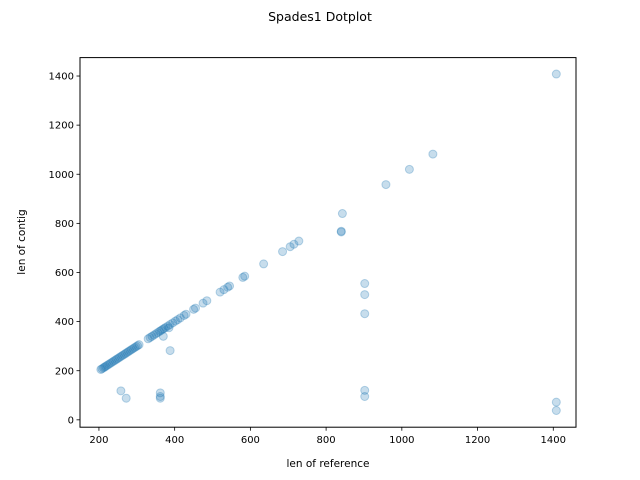 Image resolution: width=640 pixels, height=480 pixels. I want to click on y-tick-label: 200, so click(64, 371).